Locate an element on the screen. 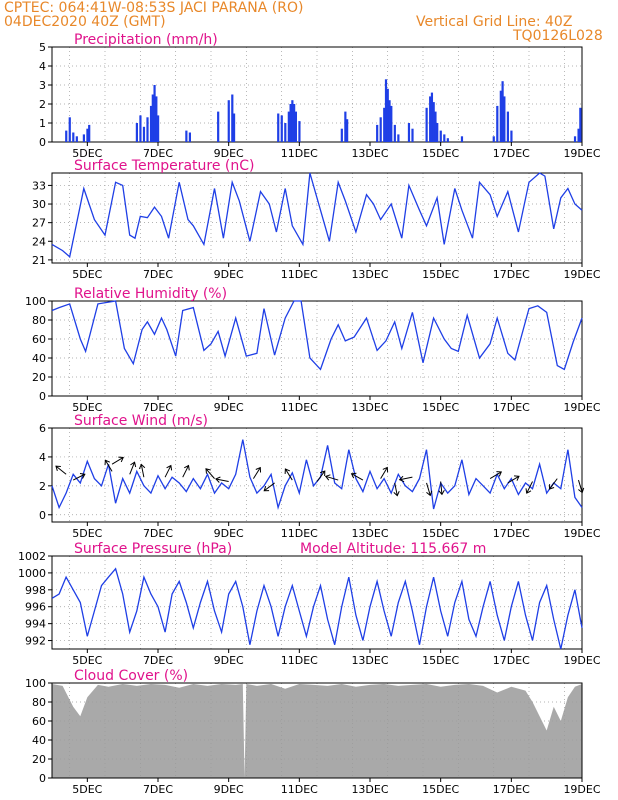 The height and width of the screenshot is (800, 618). y-tick-label: 994 is located at coordinates (35, 624).